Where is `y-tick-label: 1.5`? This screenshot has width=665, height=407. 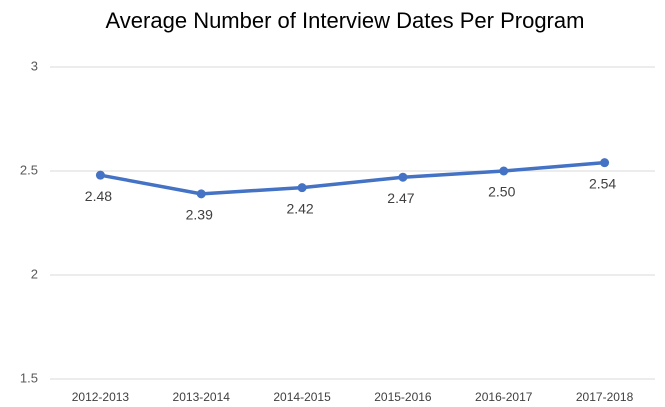 y-tick-label: 1.5 is located at coordinates (29, 377).